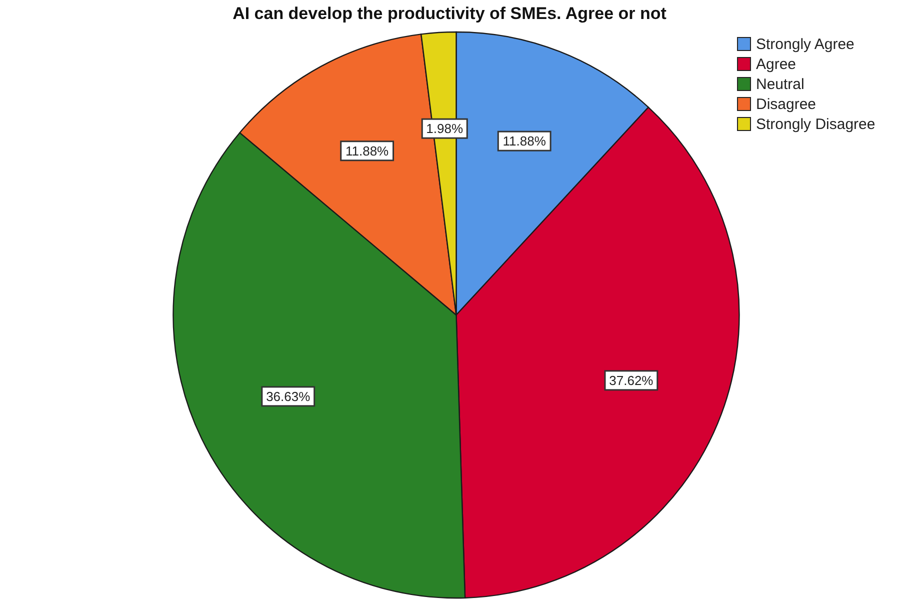  Describe the element at coordinates (631, 380) in the screenshot. I see `data-label: 37.62%` at that location.